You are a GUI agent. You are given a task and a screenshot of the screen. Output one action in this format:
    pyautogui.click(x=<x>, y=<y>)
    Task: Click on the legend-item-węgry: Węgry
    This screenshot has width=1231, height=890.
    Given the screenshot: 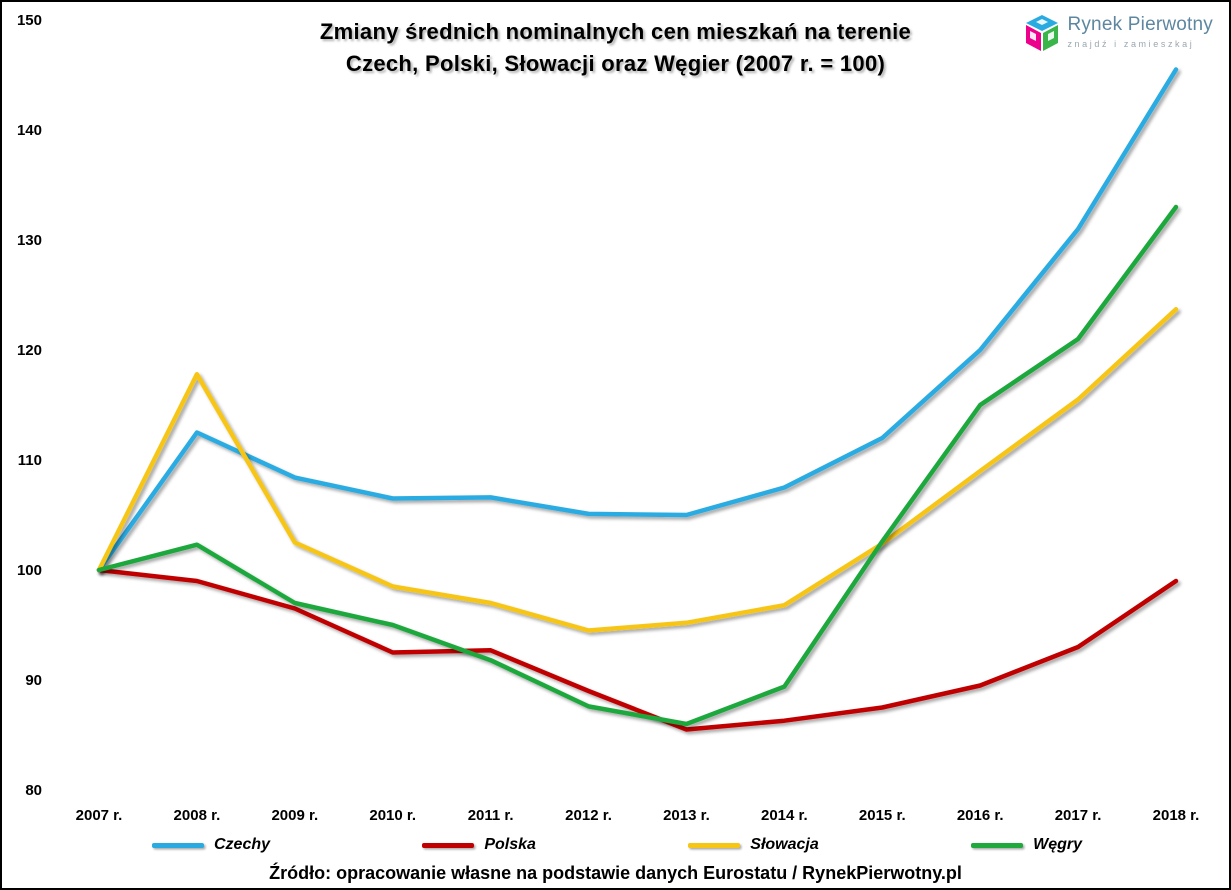 What is the action you would take?
    pyautogui.click(x=1026, y=845)
    